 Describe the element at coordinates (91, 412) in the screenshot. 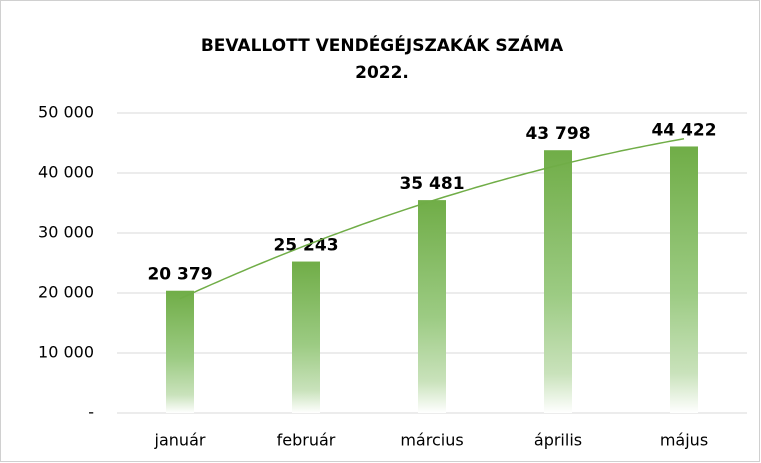

I see `y-tick-label: -` at that location.